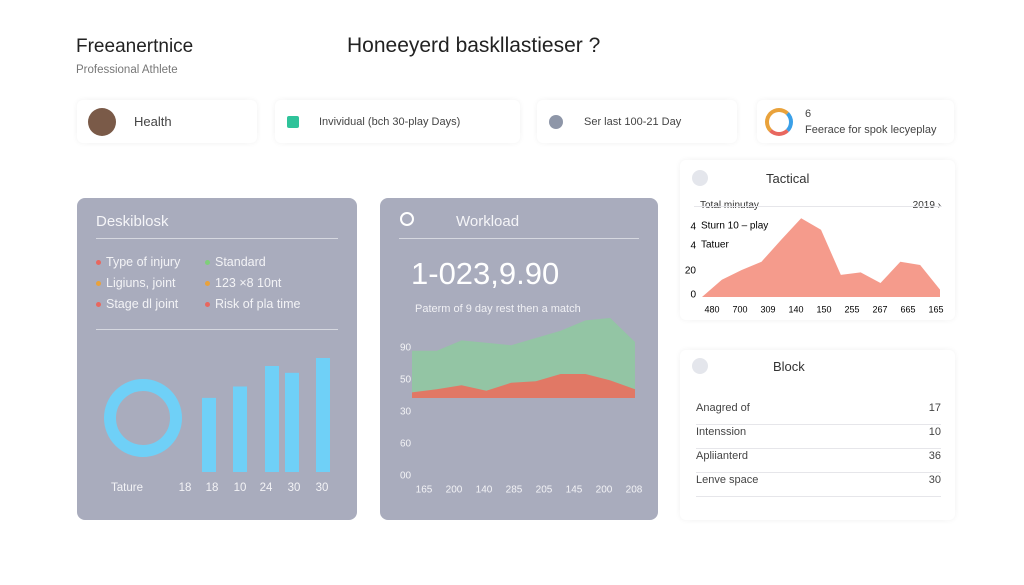 The image size is (1024, 585). What do you see at coordinates (721, 432) in the screenshot?
I see `table-cell: Intenssion` at bounding box center [721, 432].